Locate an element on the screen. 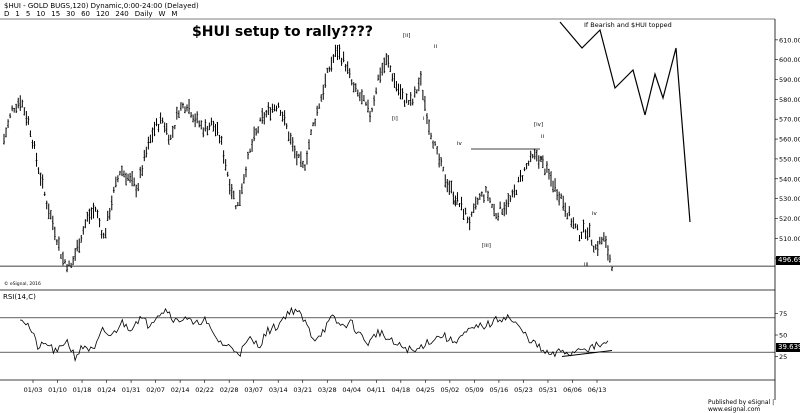  date-tick-label: 05/31 is located at coordinates (548, 390).